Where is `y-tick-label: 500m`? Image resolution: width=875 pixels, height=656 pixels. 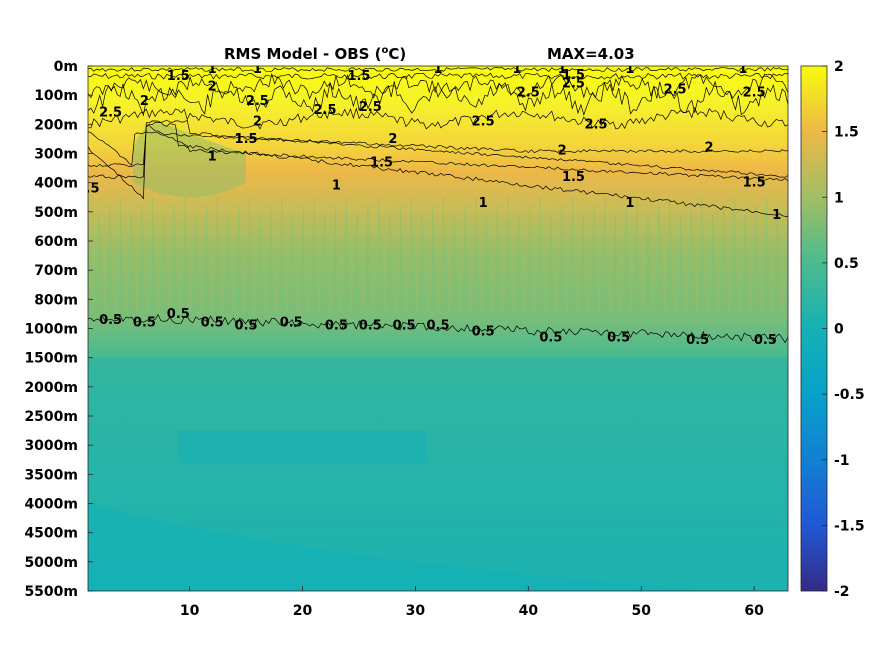
y-tick-label: 500m is located at coordinates (56, 213).